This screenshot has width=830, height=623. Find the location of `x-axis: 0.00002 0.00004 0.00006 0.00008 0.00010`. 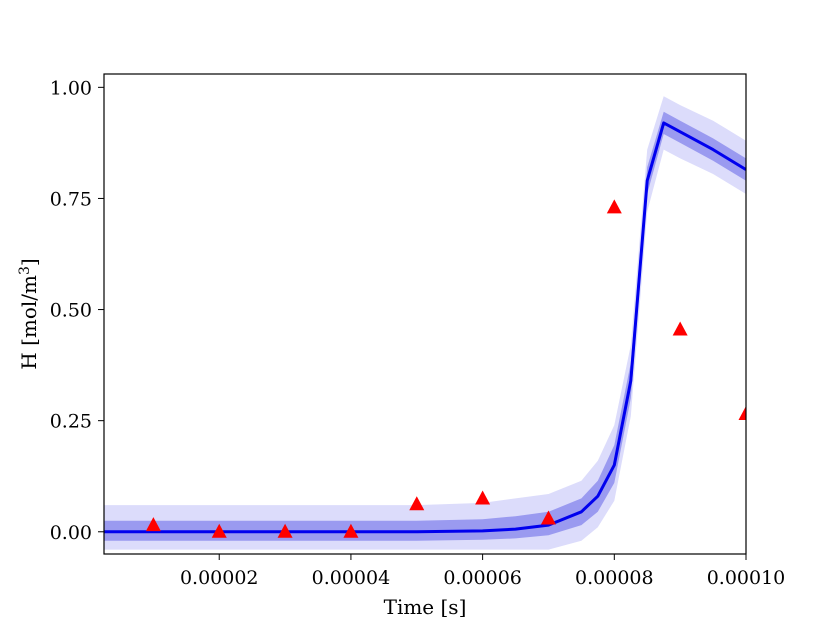

x-axis: 0.00002 0.00004 0.00006 0.00008 0.00010 is located at coordinates (482, 571).